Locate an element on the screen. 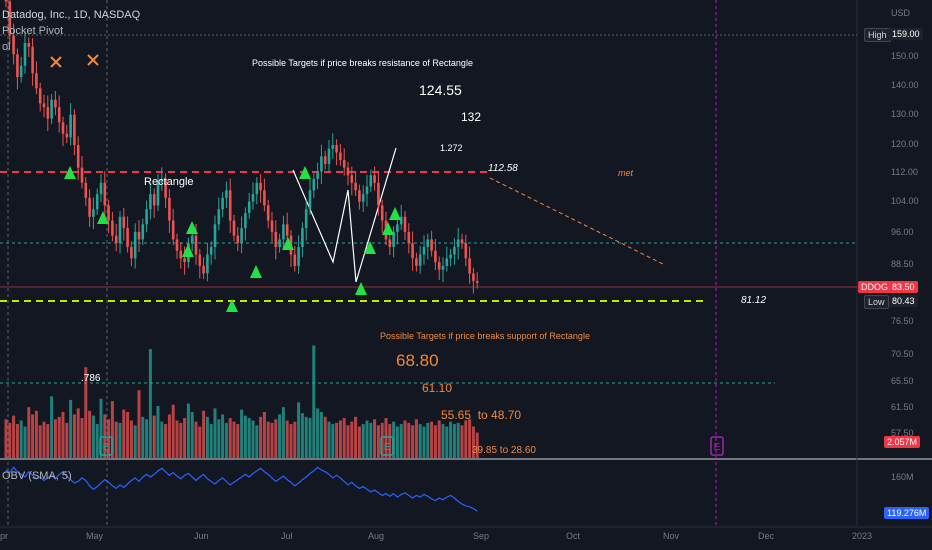 The image size is (932, 550). downside-target-4: 39.85 to 28.60 is located at coordinates (504, 450).